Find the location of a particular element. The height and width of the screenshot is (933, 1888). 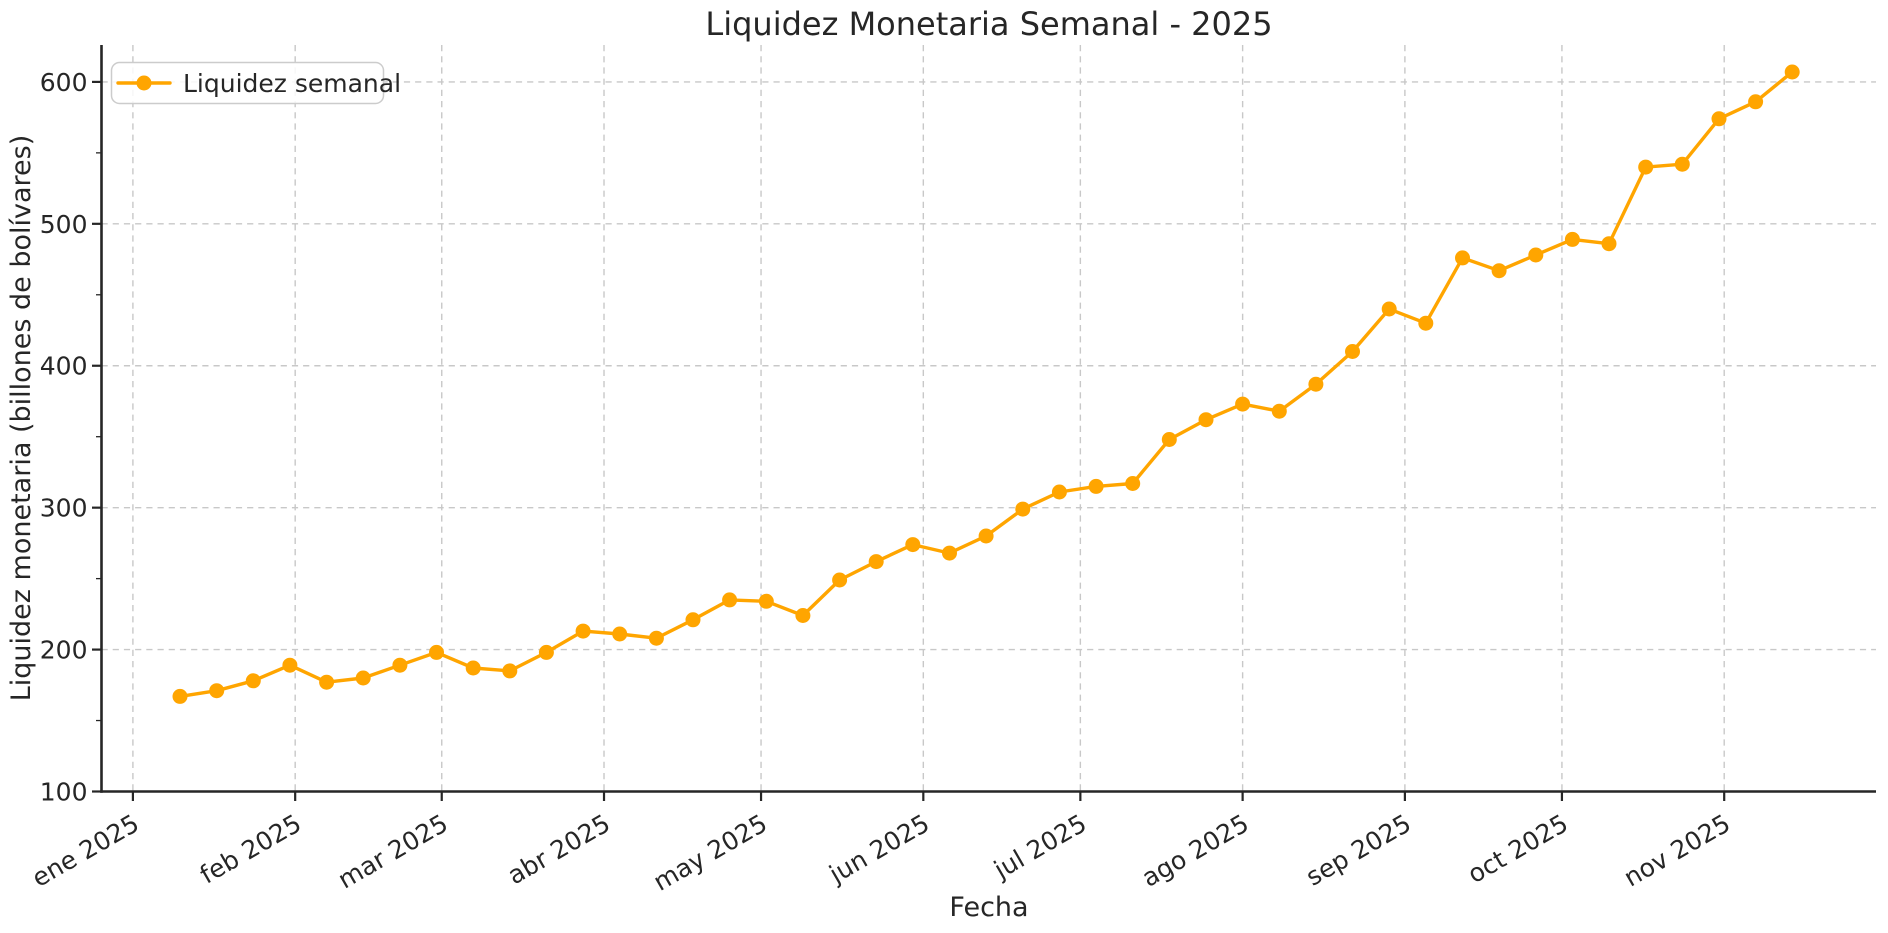

chart-title: Liquidez Monetaria Semanal - 2025 is located at coordinates (988, 24).